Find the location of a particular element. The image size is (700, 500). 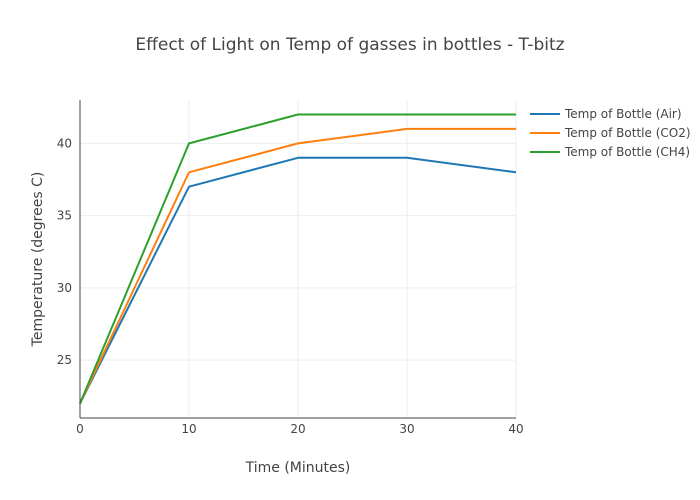

x-axis-title: Time (Minutes) is located at coordinates (298, 468).